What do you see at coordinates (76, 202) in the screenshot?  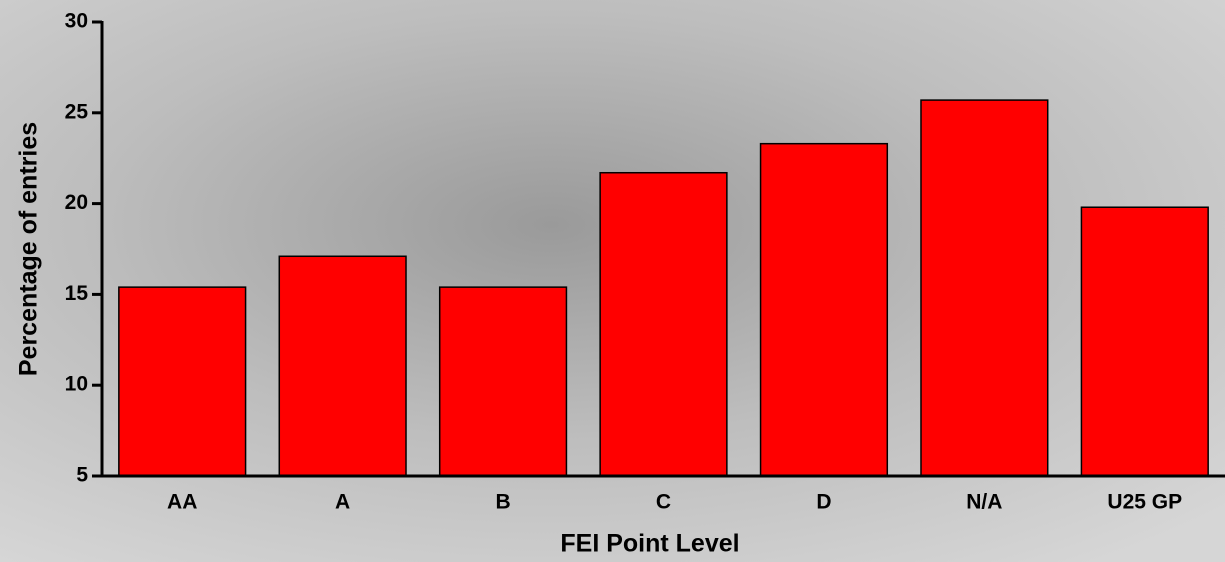 I see `y-tick-label: 20` at bounding box center [76, 202].